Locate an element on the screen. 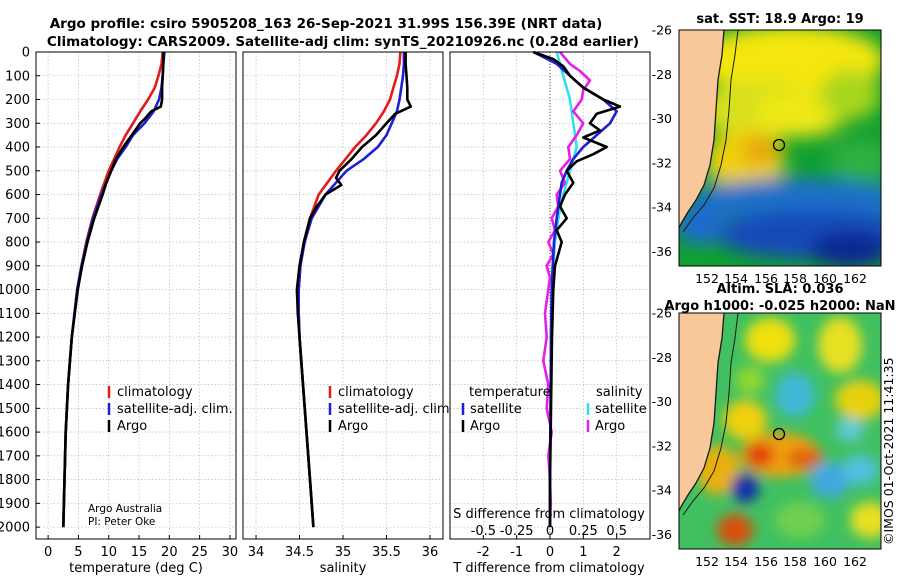 The width and height of the screenshot is (900, 584). salinity-tick-labels: 34 34.5 35 35.5 36 is located at coordinates (343, 547).